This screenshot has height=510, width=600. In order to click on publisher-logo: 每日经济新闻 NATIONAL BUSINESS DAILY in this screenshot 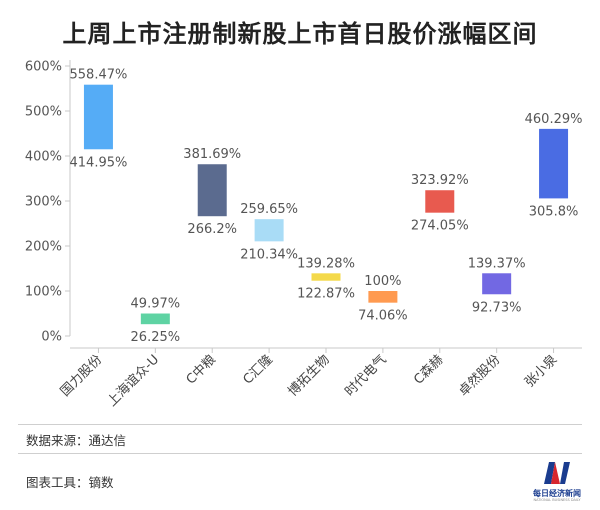, I will do `click(557, 481)`.